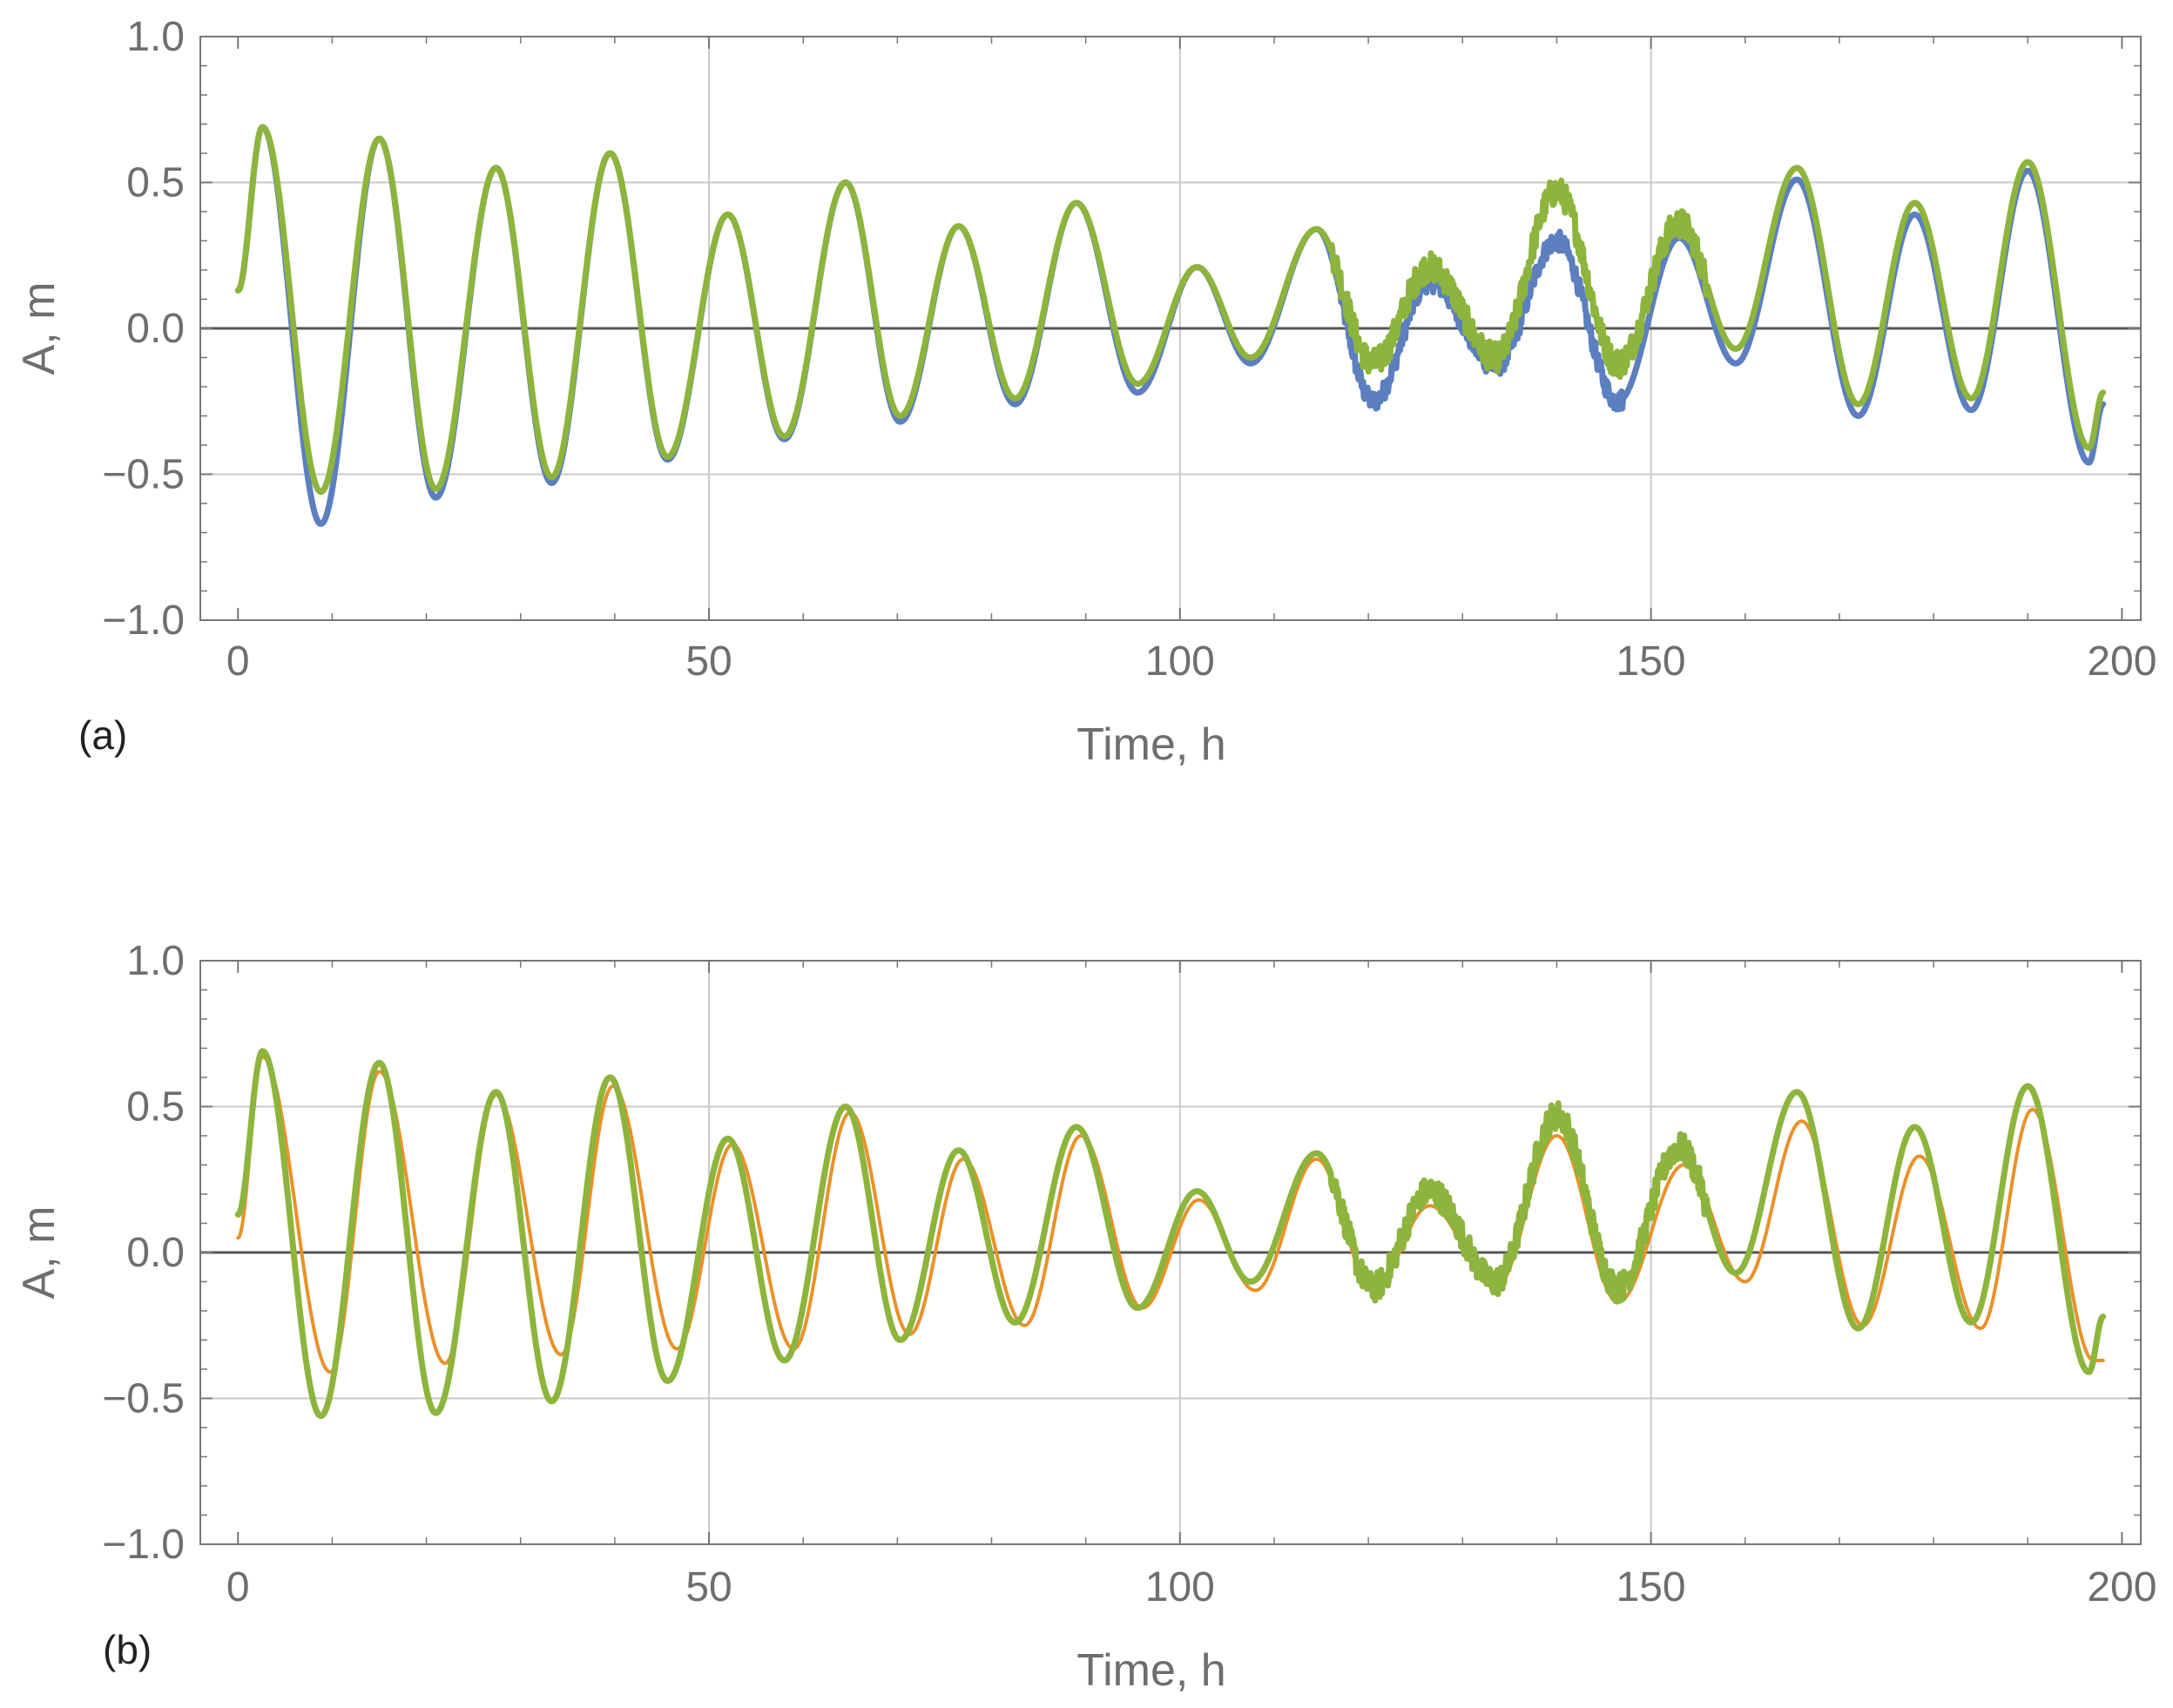 The image size is (2173, 1708). I want to click on panel-label: (a), so click(103, 735).